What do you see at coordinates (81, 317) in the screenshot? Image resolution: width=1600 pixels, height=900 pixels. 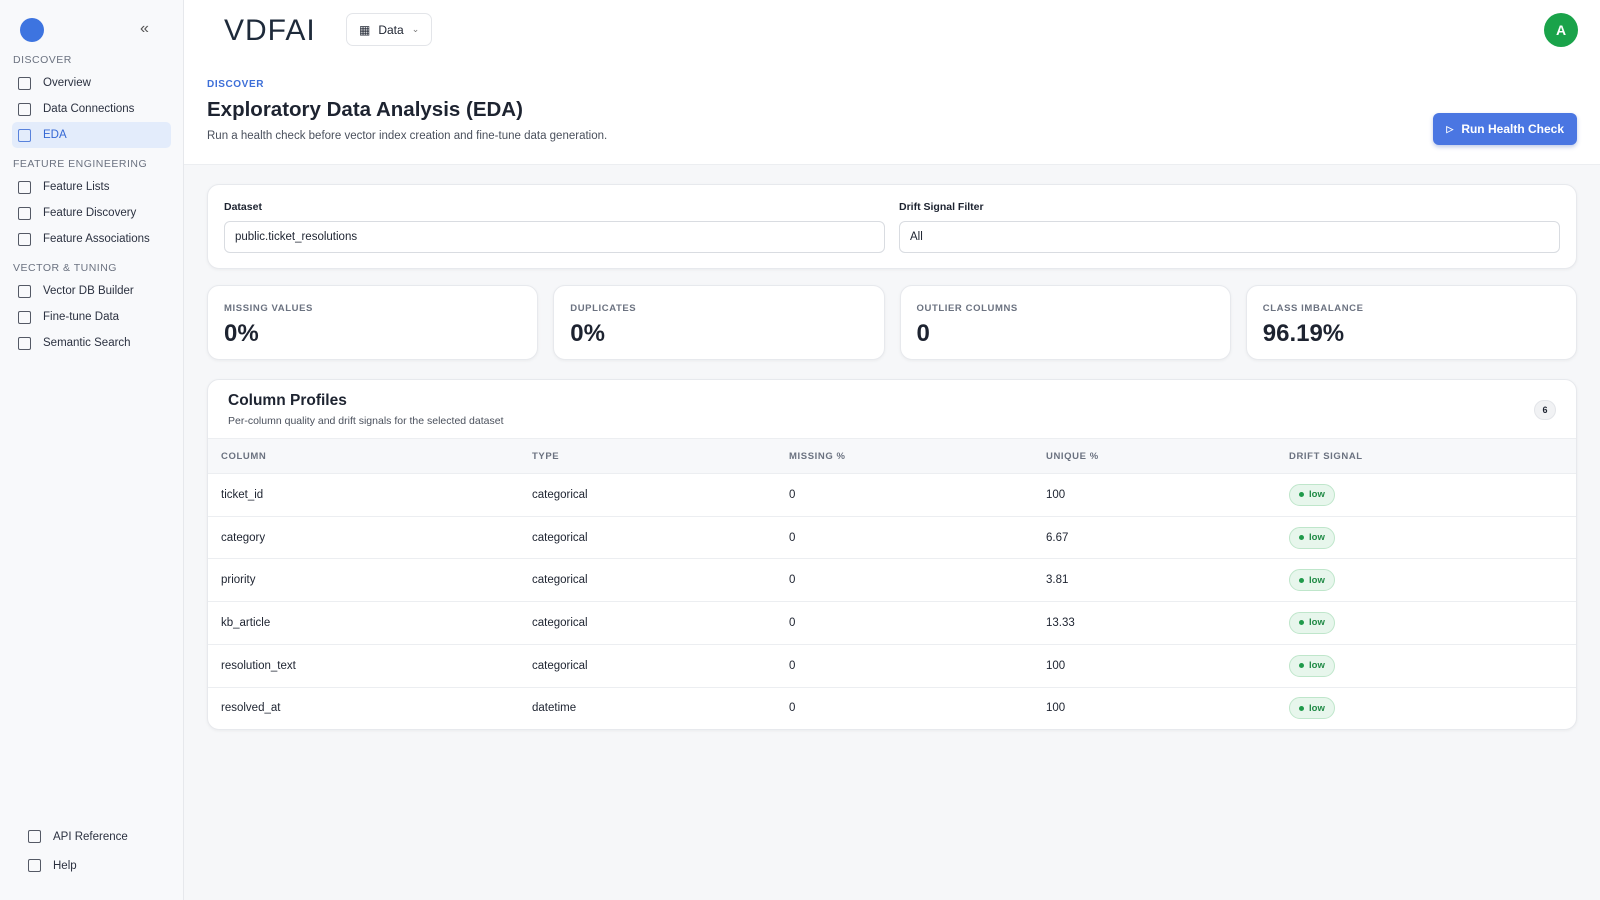 I see `nav-label: Fine-tune Data` at bounding box center [81, 317].